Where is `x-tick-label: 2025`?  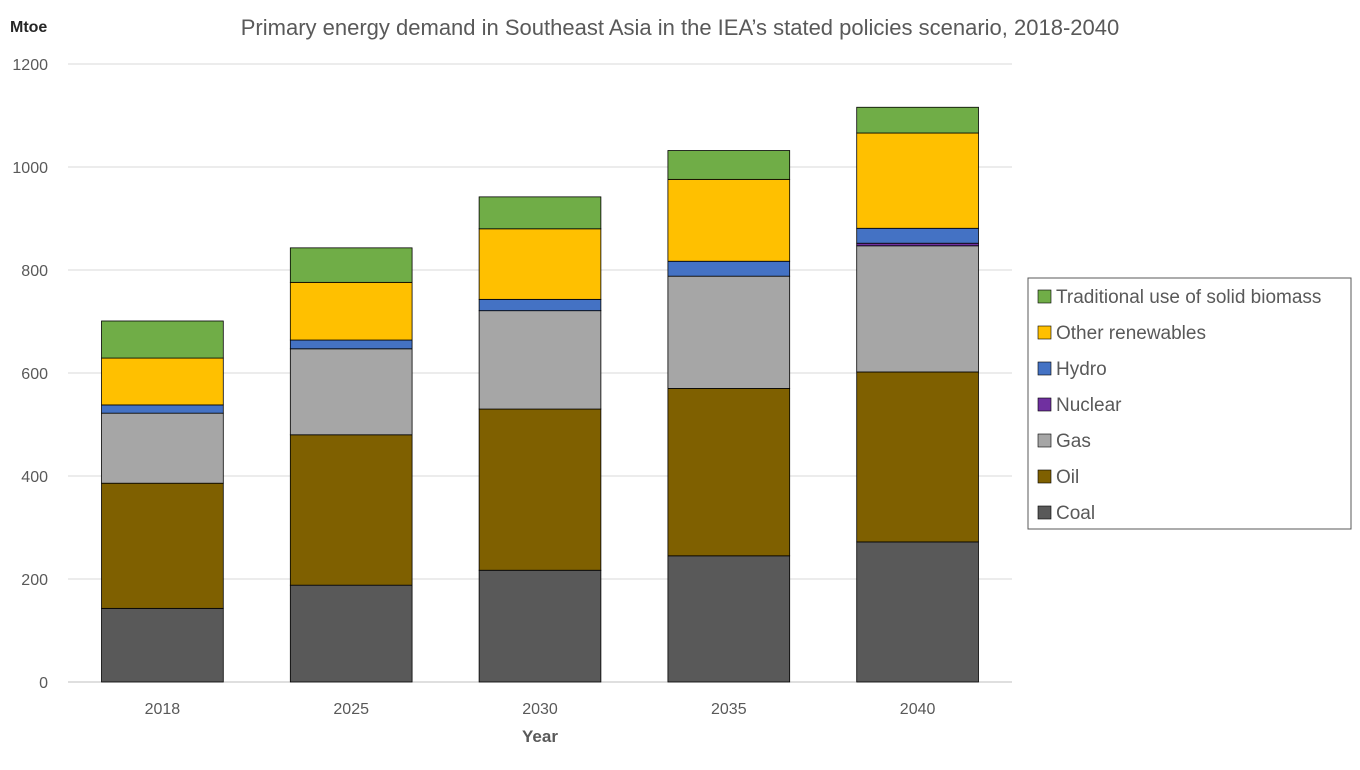
x-tick-label: 2025 is located at coordinates (351, 709).